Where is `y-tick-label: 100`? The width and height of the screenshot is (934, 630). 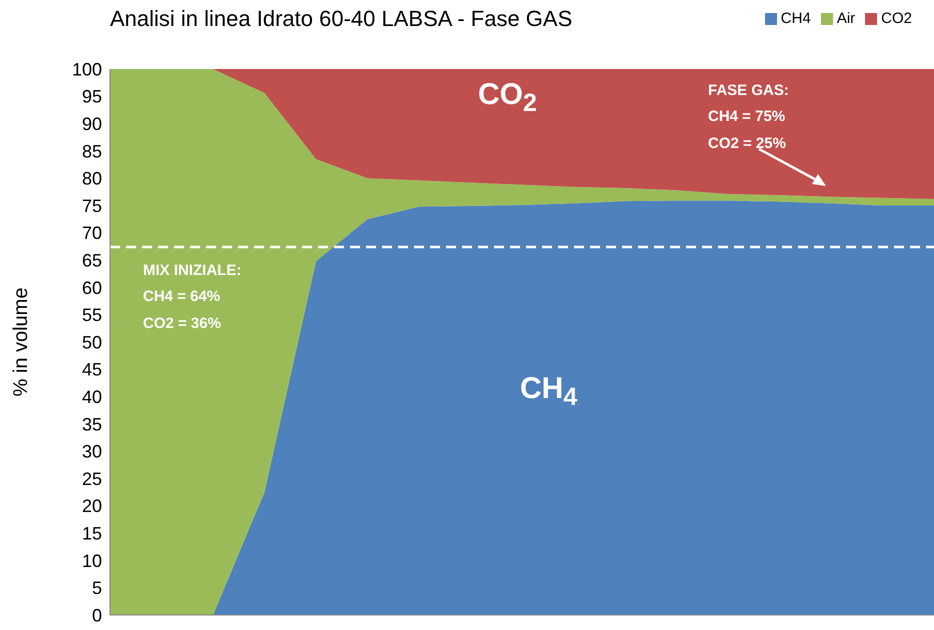
y-tick-label: 100 is located at coordinates (87, 69).